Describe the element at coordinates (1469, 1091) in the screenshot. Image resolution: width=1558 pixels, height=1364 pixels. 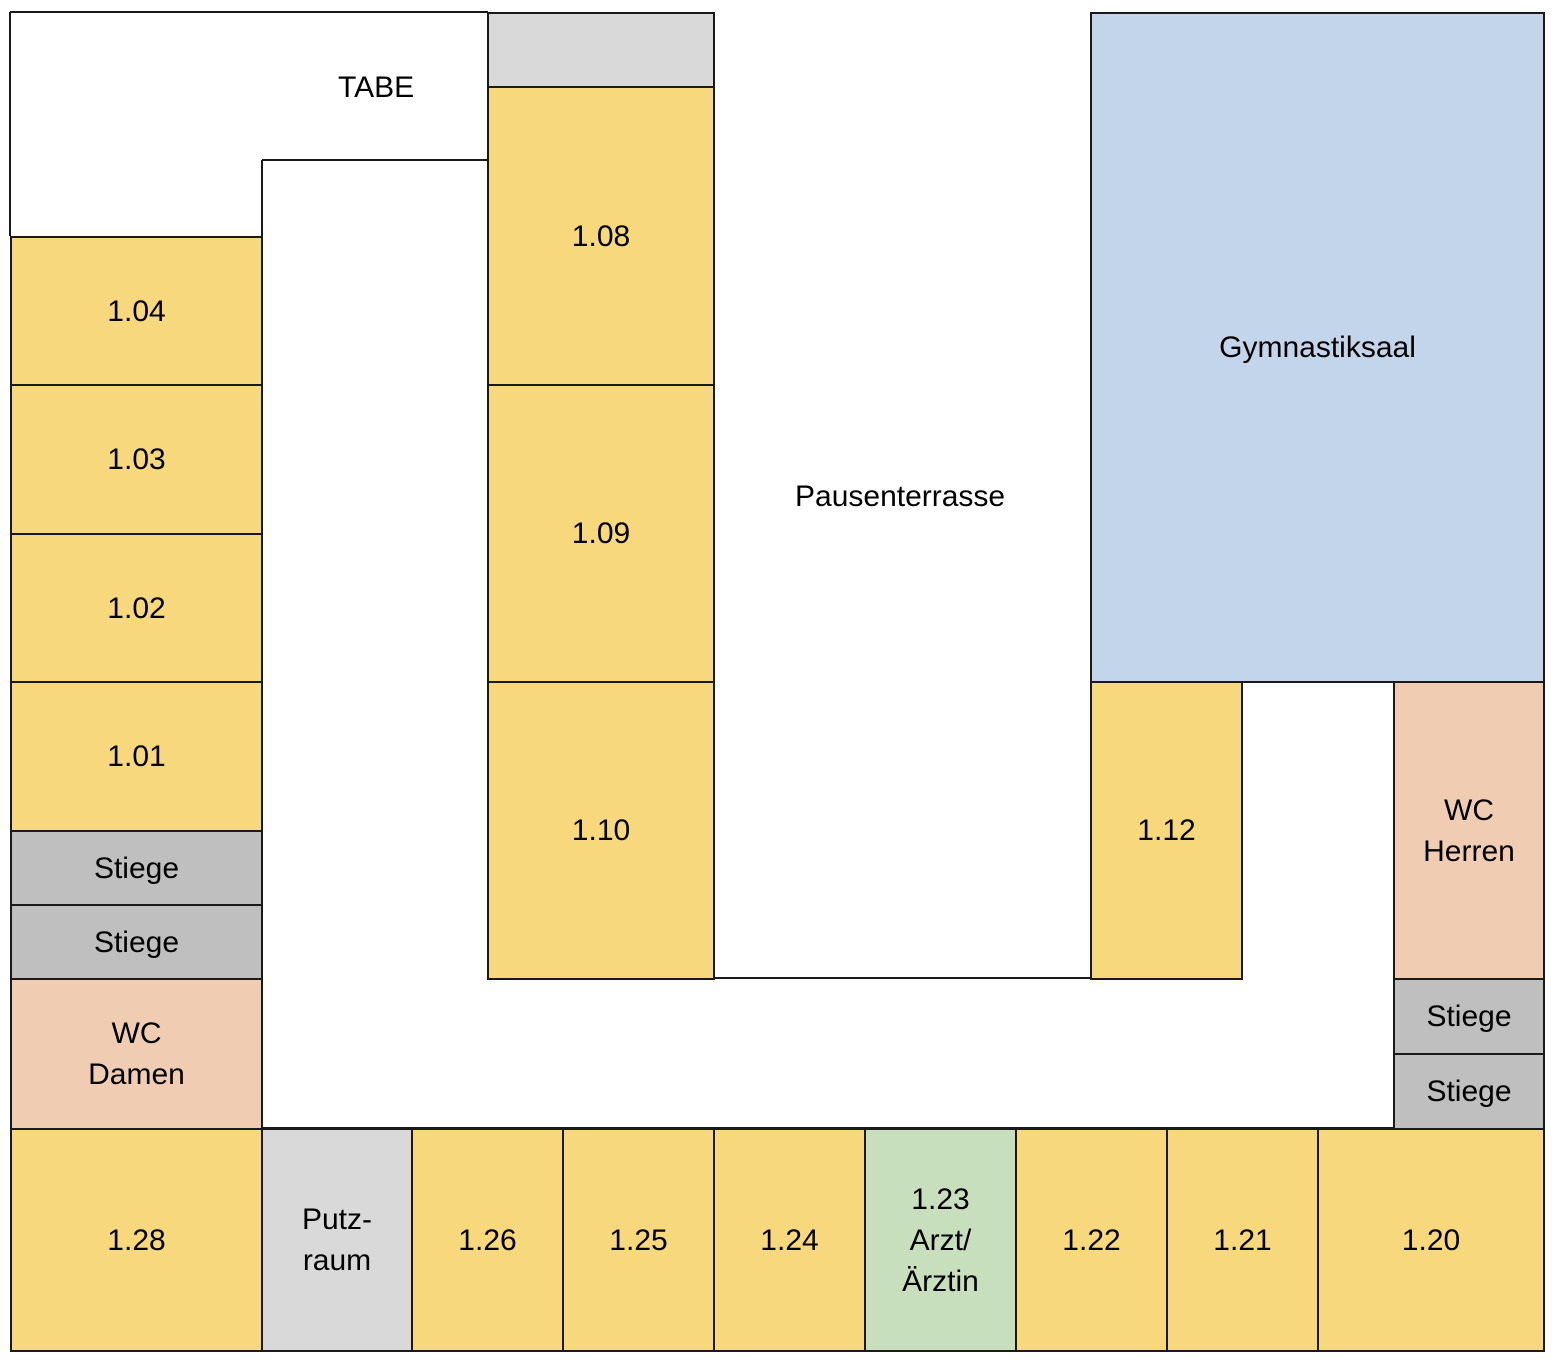
I see `stairs-right-2: Stiege` at that location.